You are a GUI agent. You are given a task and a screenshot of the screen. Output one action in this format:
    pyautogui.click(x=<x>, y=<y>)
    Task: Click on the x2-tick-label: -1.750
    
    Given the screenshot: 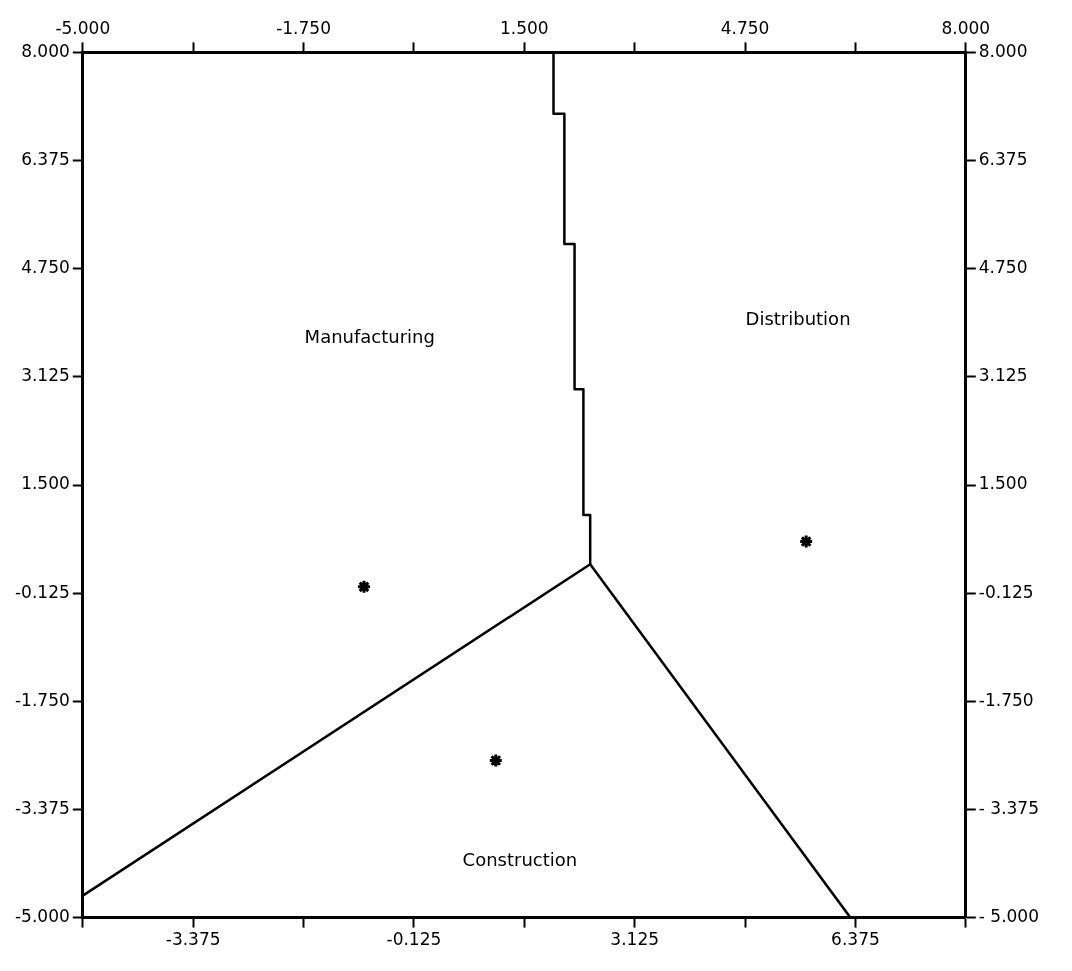 What is the action you would take?
    pyautogui.click(x=303, y=27)
    